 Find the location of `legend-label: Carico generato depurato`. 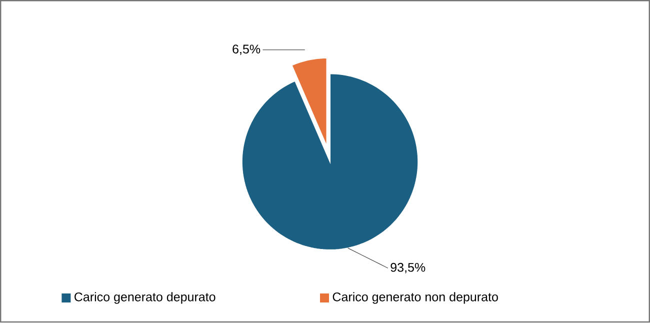

legend-label: Carico generato depurato is located at coordinates (145, 298).